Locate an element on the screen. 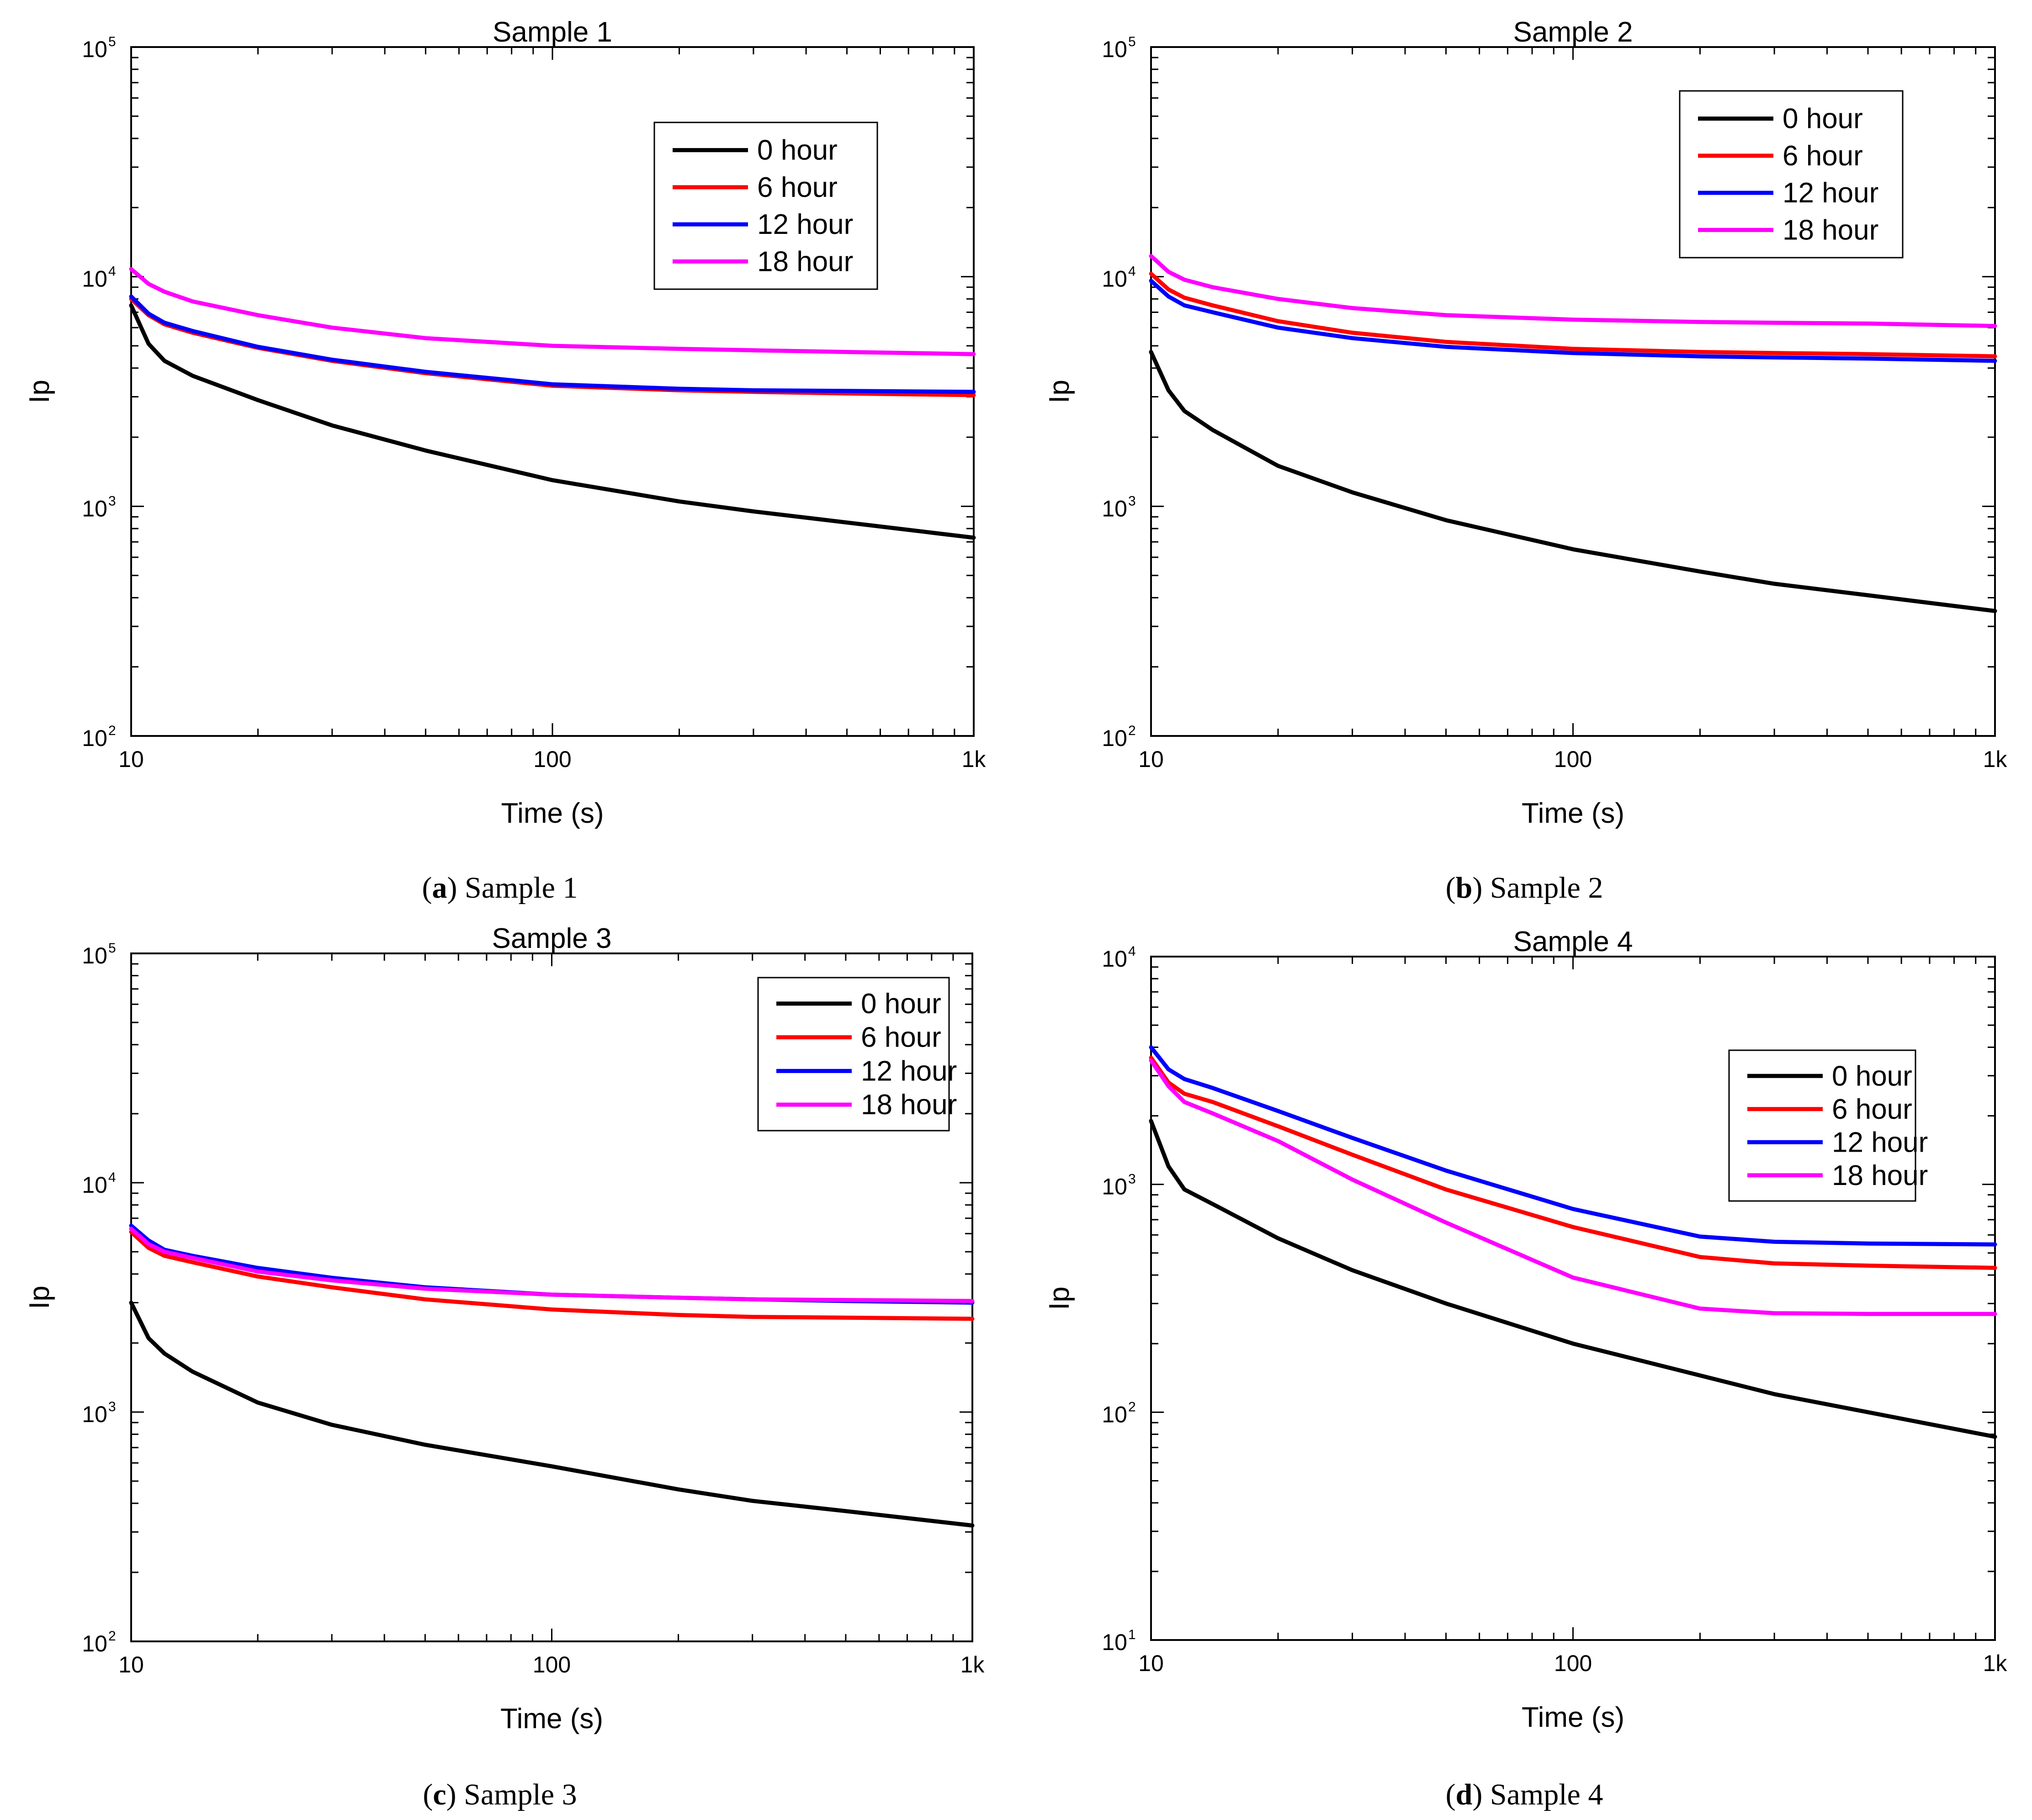 The height and width of the screenshot is (1820, 2032). chart-title: Sample 3 is located at coordinates (552, 939).